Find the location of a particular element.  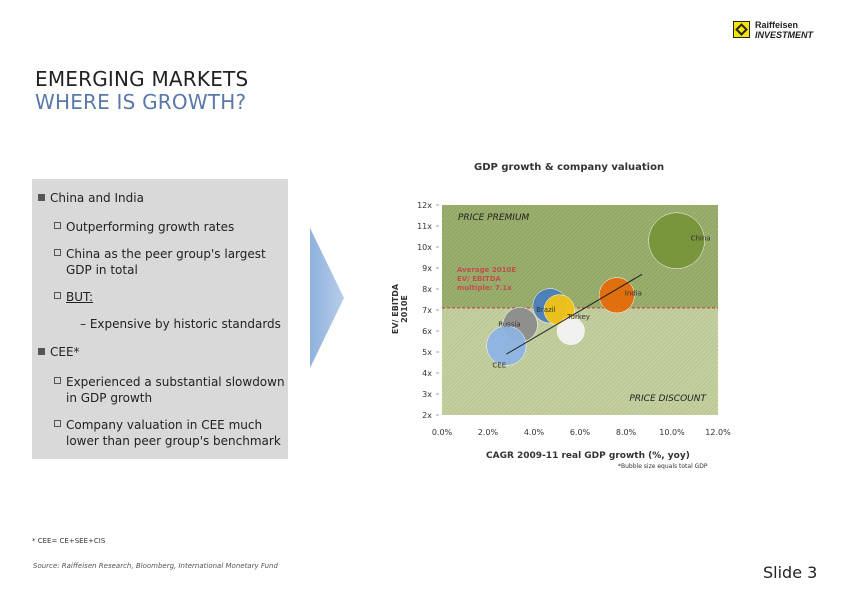

x-axis-label: CAGR 2009-11 real GDP growth (%, yoy) is located at coordinates (588, 456).